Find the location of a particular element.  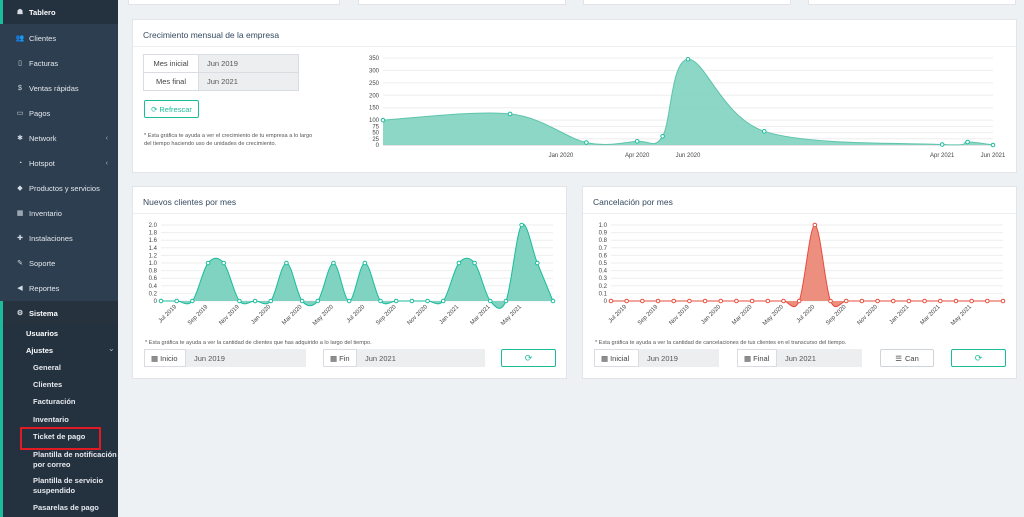

sidebar-item-label: Sistema is located at coordinates (43, 313).